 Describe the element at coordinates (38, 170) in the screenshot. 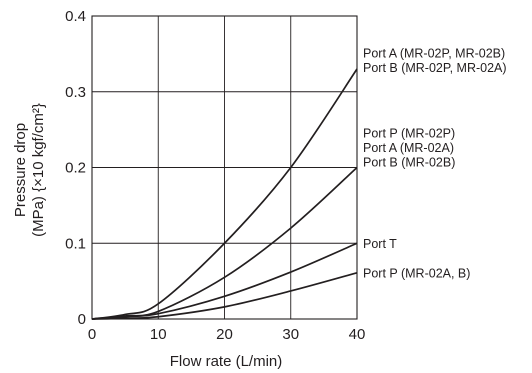

I see `y-axis-label-line-2: (MPa) {×10 kgf/cm²}` at that location.